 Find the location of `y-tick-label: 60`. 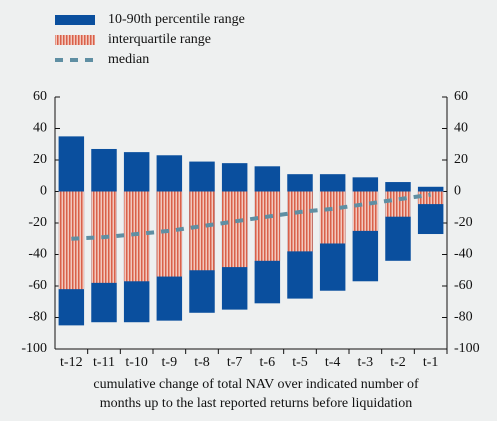

y-tick-label: 60 is located at coordinates (40, 96).